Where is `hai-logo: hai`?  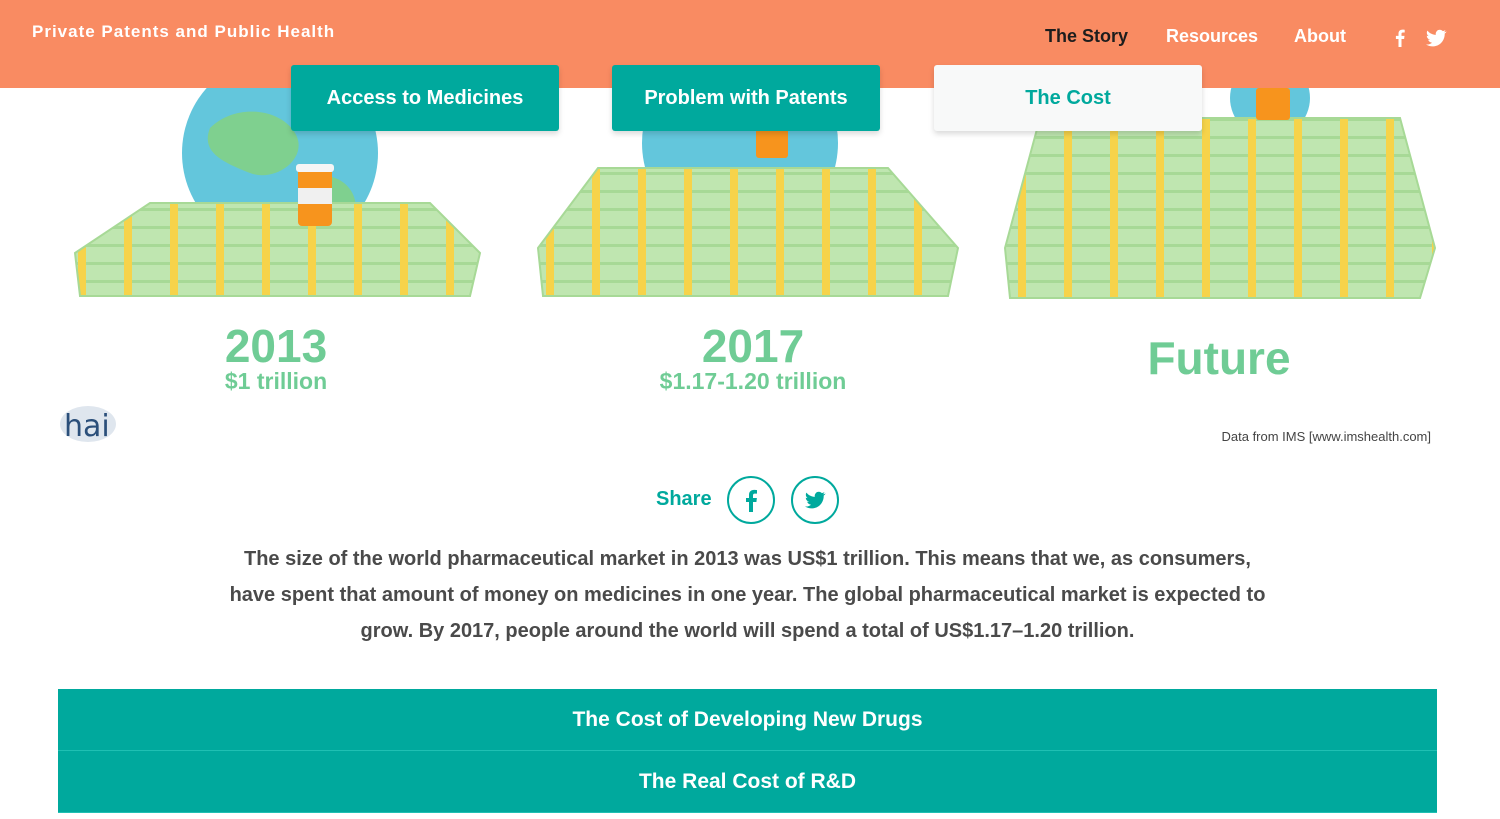
hai-logo: hai is located at coordinates (88, 425).